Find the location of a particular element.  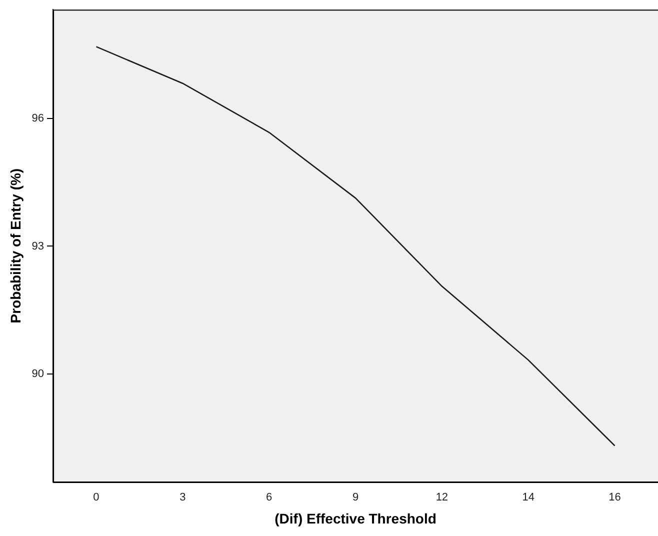

x-tick-label: 0 is located at coordinates (96, 498).